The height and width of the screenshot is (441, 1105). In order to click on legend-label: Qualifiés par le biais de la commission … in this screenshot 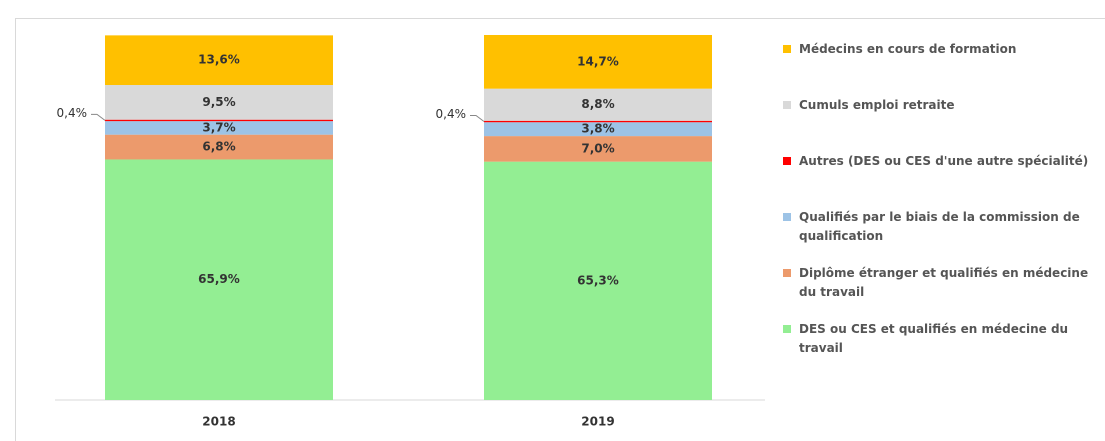, I will do `click(939, 226)`.